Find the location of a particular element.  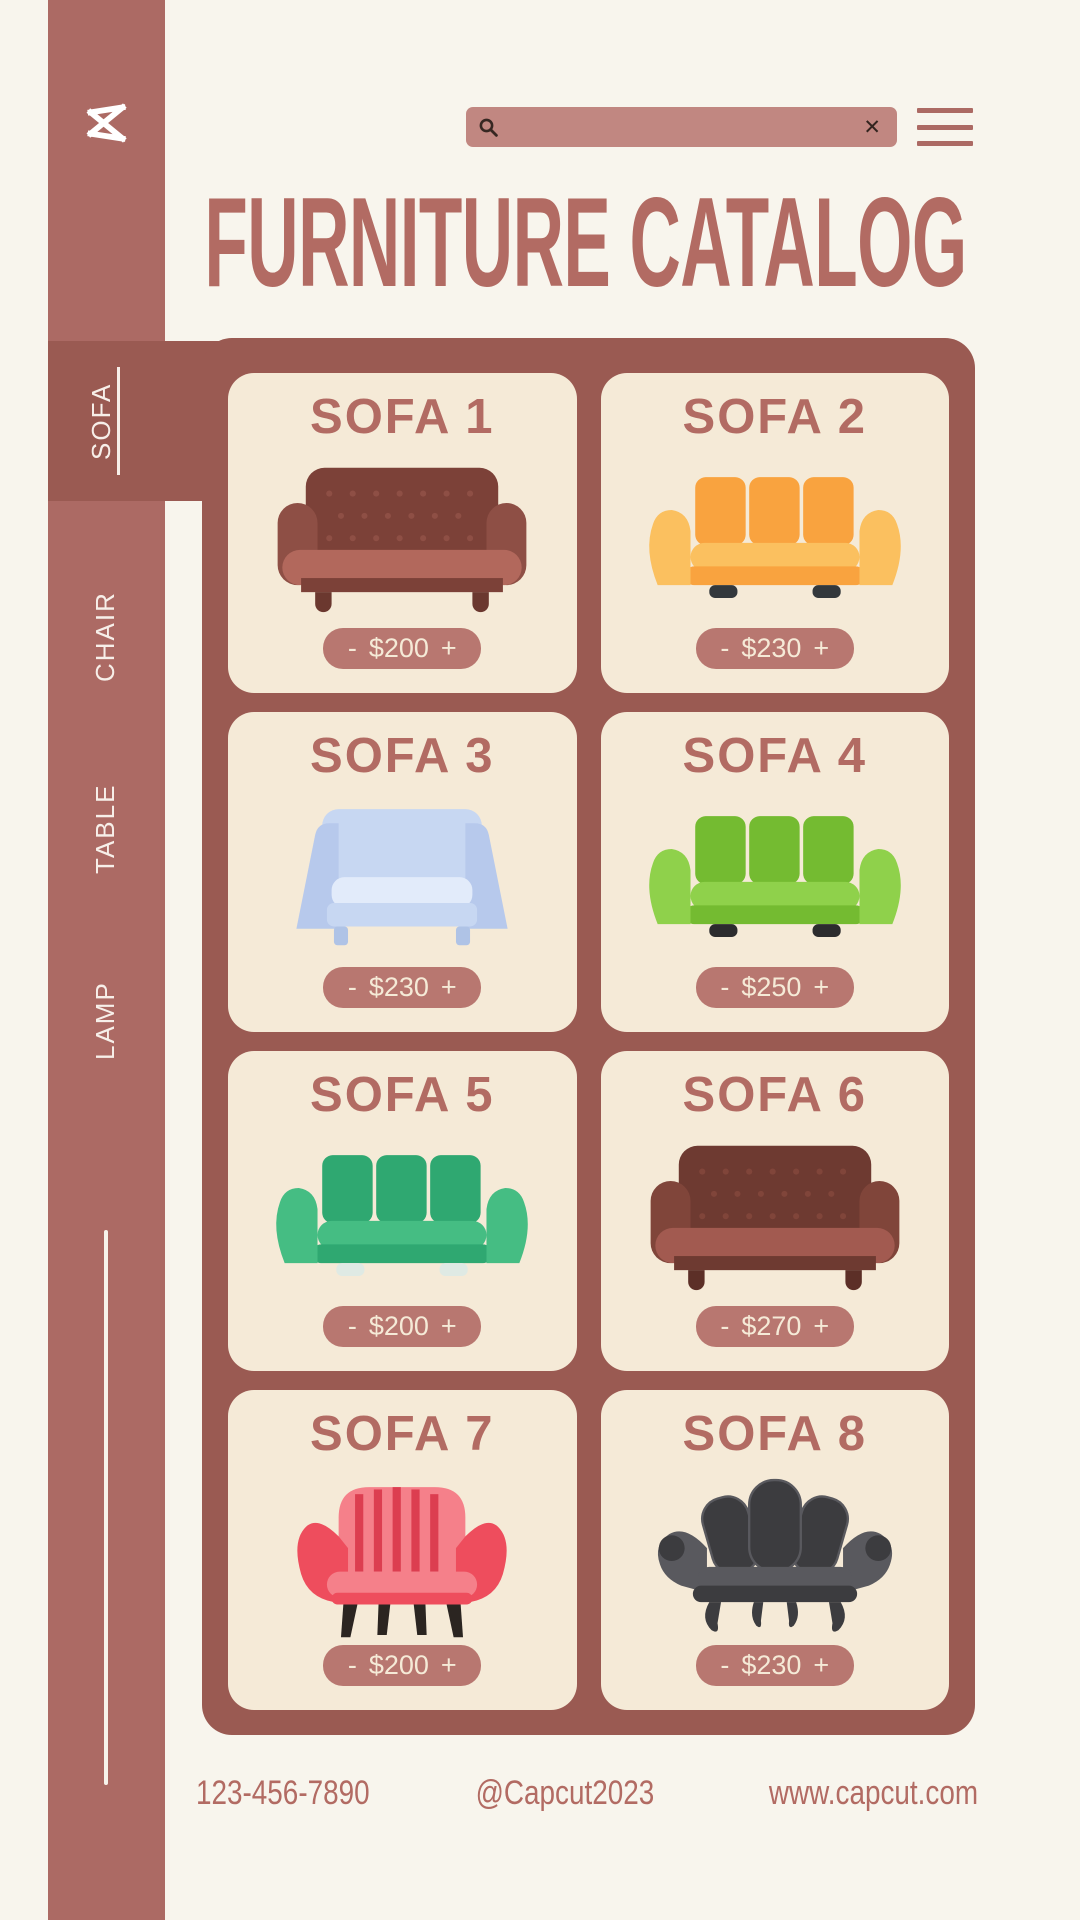

sidebar-tab-table: TABLE is located at coordinates (105, 829).